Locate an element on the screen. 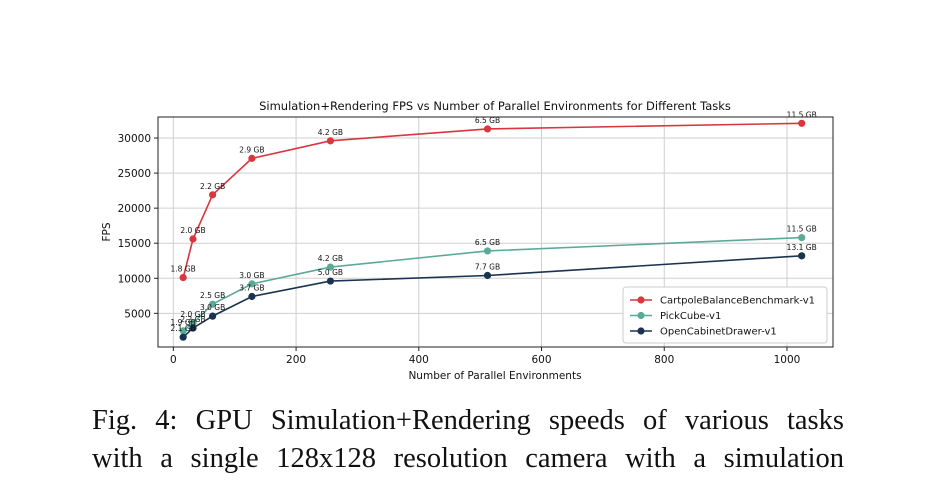 This screenshot has width=935, height=482. data-label: 2.1 GB is located at coordinates (183, 328).